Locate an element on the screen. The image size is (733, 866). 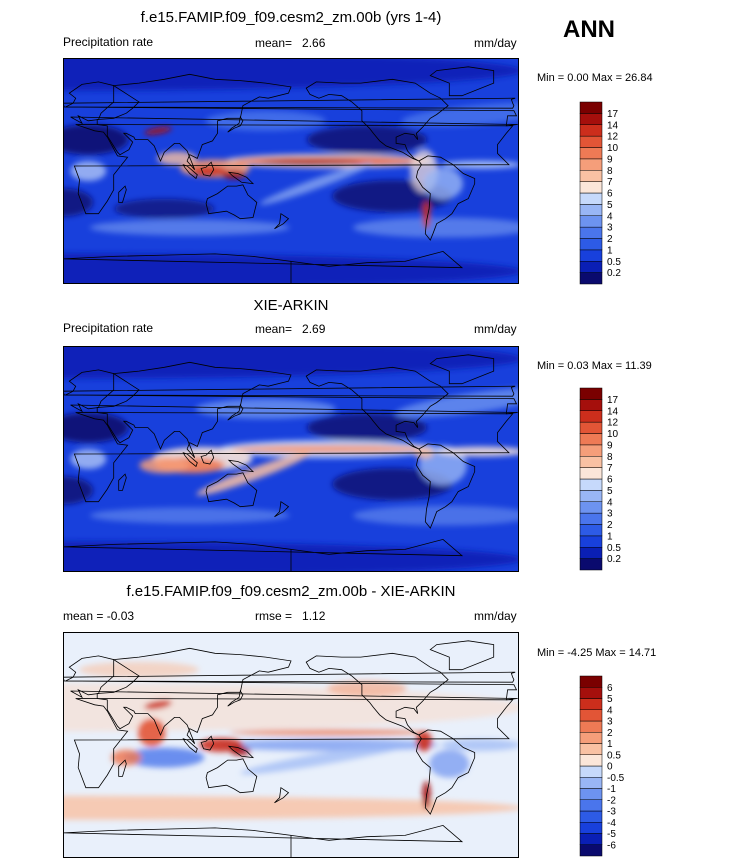
coastline-sumatra is located at coordinates (190, 745).